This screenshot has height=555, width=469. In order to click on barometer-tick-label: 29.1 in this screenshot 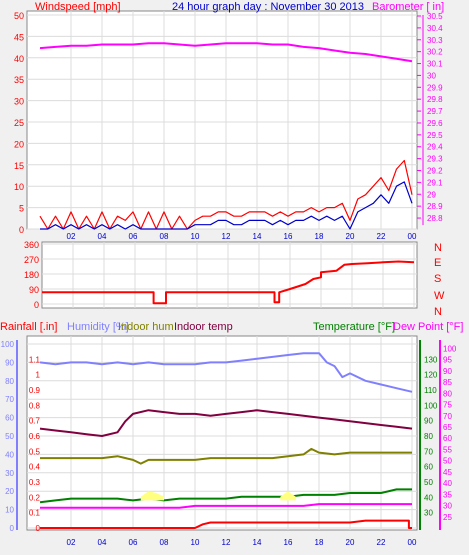, I will do `click(435, 182)`.